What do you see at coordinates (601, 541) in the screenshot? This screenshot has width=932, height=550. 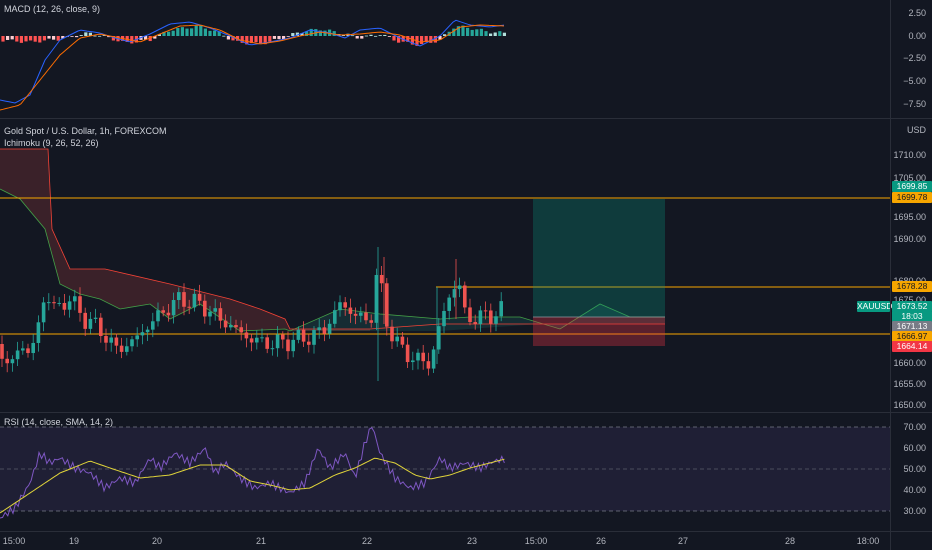 I see `time-label: 26` at bounding box center [601, 541].